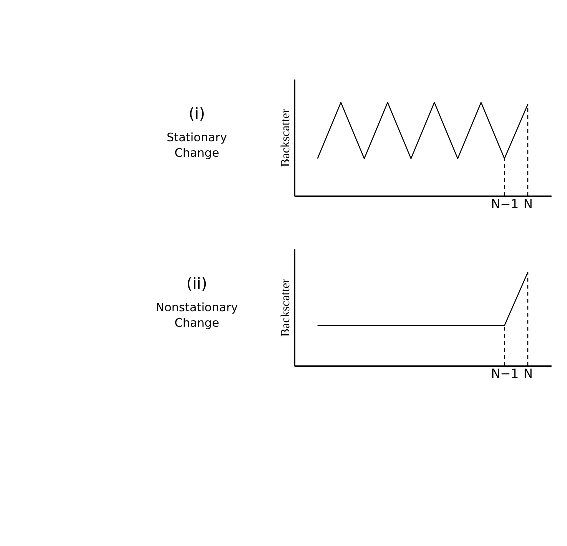 This screenshot has width=567, height=546. What do you see at coordinates (197, 145) in the screenshot?
I see `text: Stationary Change` at bounding box center [197, 145].